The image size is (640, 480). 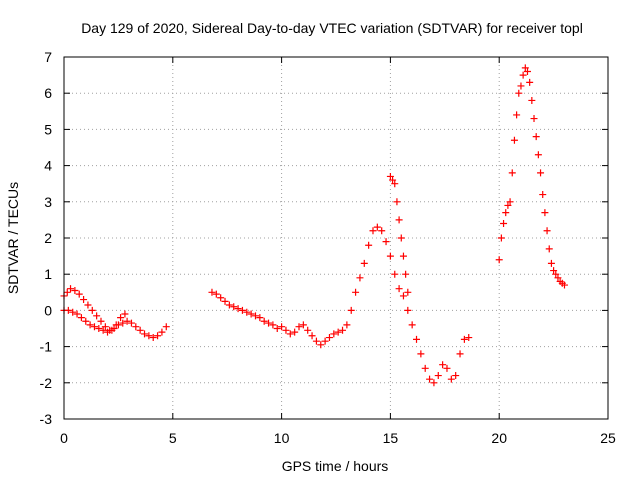 I want to click on y-axis-label: SDTVAR / TECUs, so click(x=13, y=238).